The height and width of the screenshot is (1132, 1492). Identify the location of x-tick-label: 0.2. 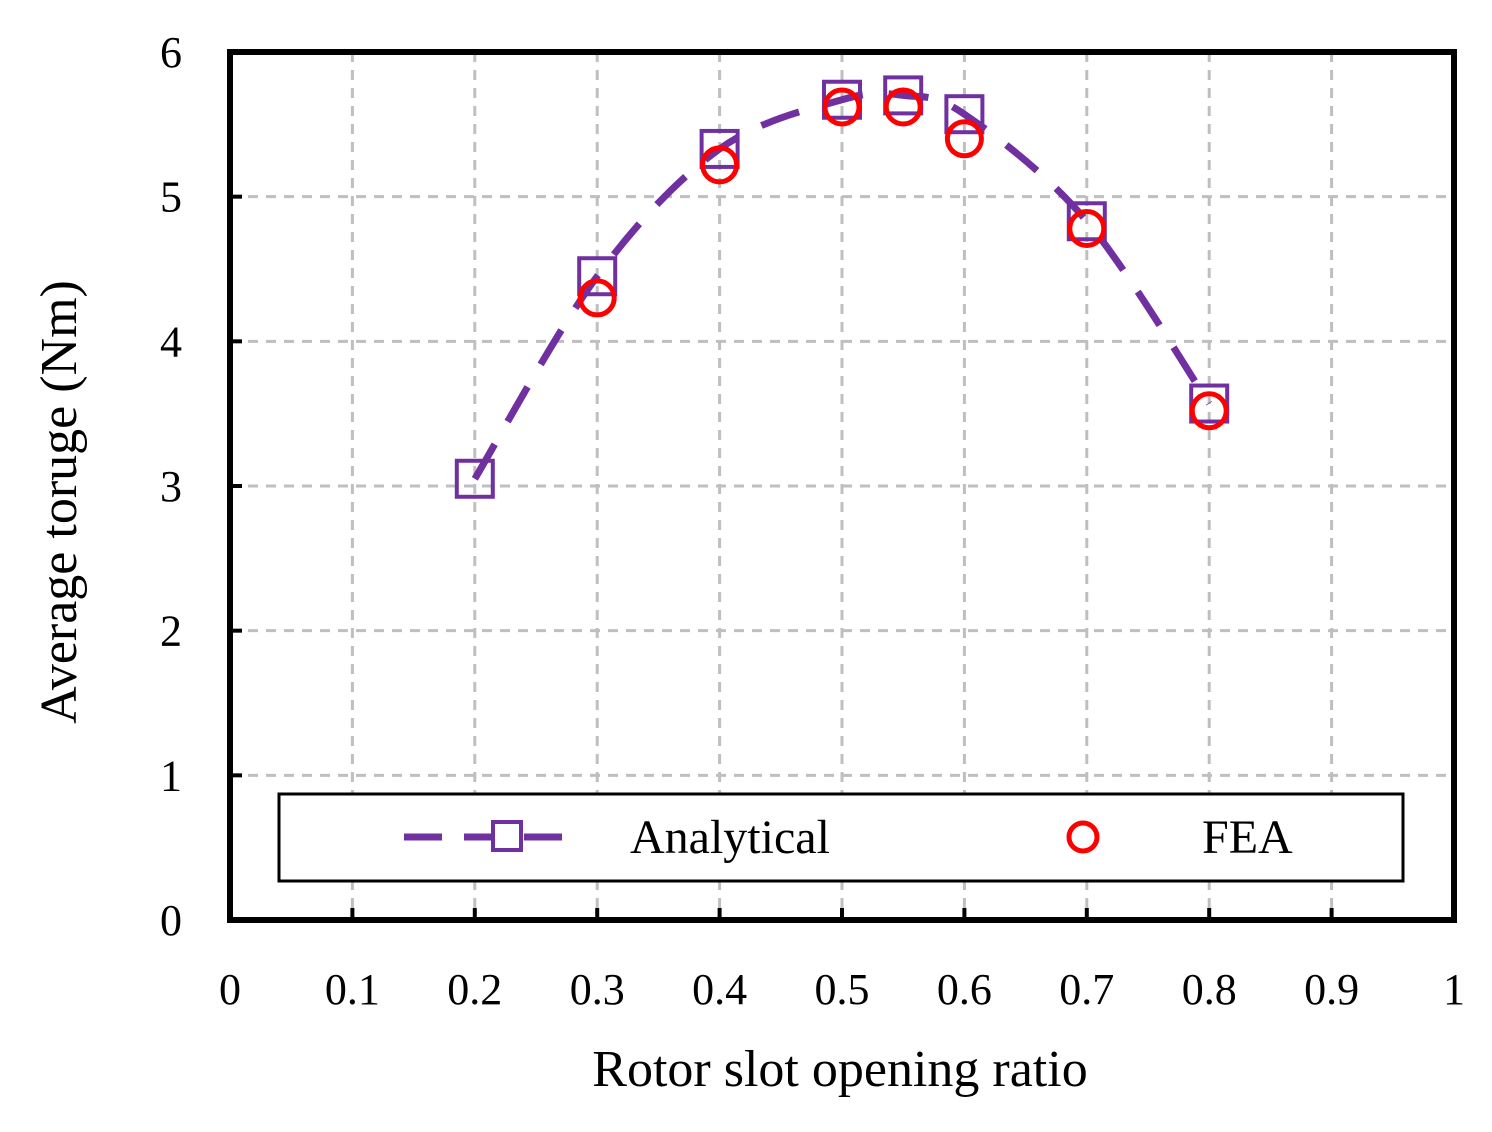
(474, 989).